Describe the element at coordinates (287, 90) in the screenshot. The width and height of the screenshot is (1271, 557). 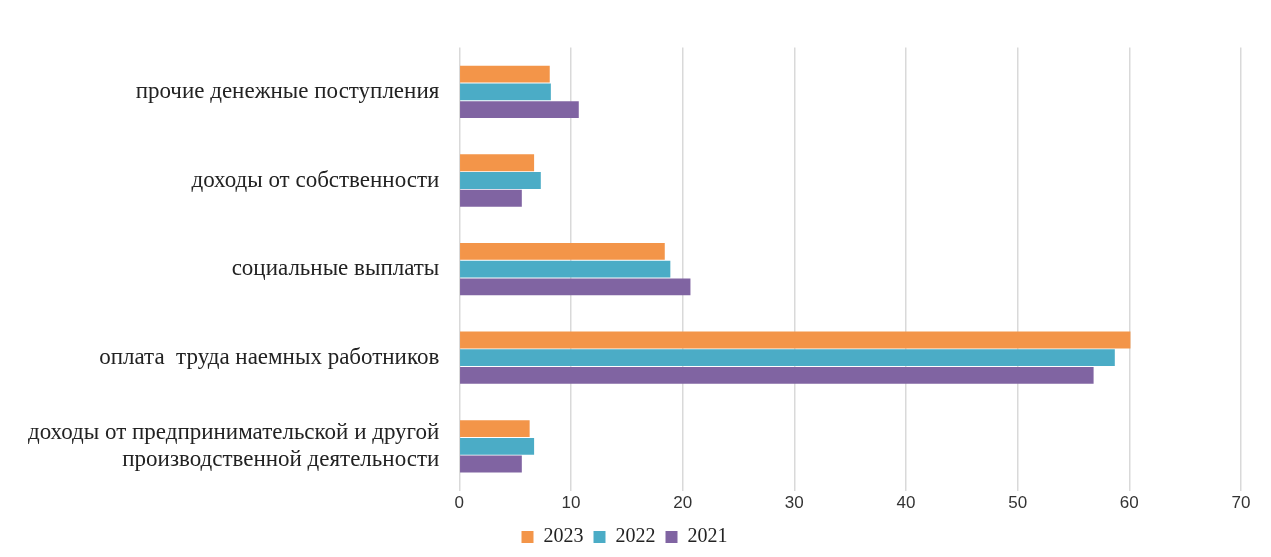
I see `y-tick-label: прочие денежные поступления` at that location.